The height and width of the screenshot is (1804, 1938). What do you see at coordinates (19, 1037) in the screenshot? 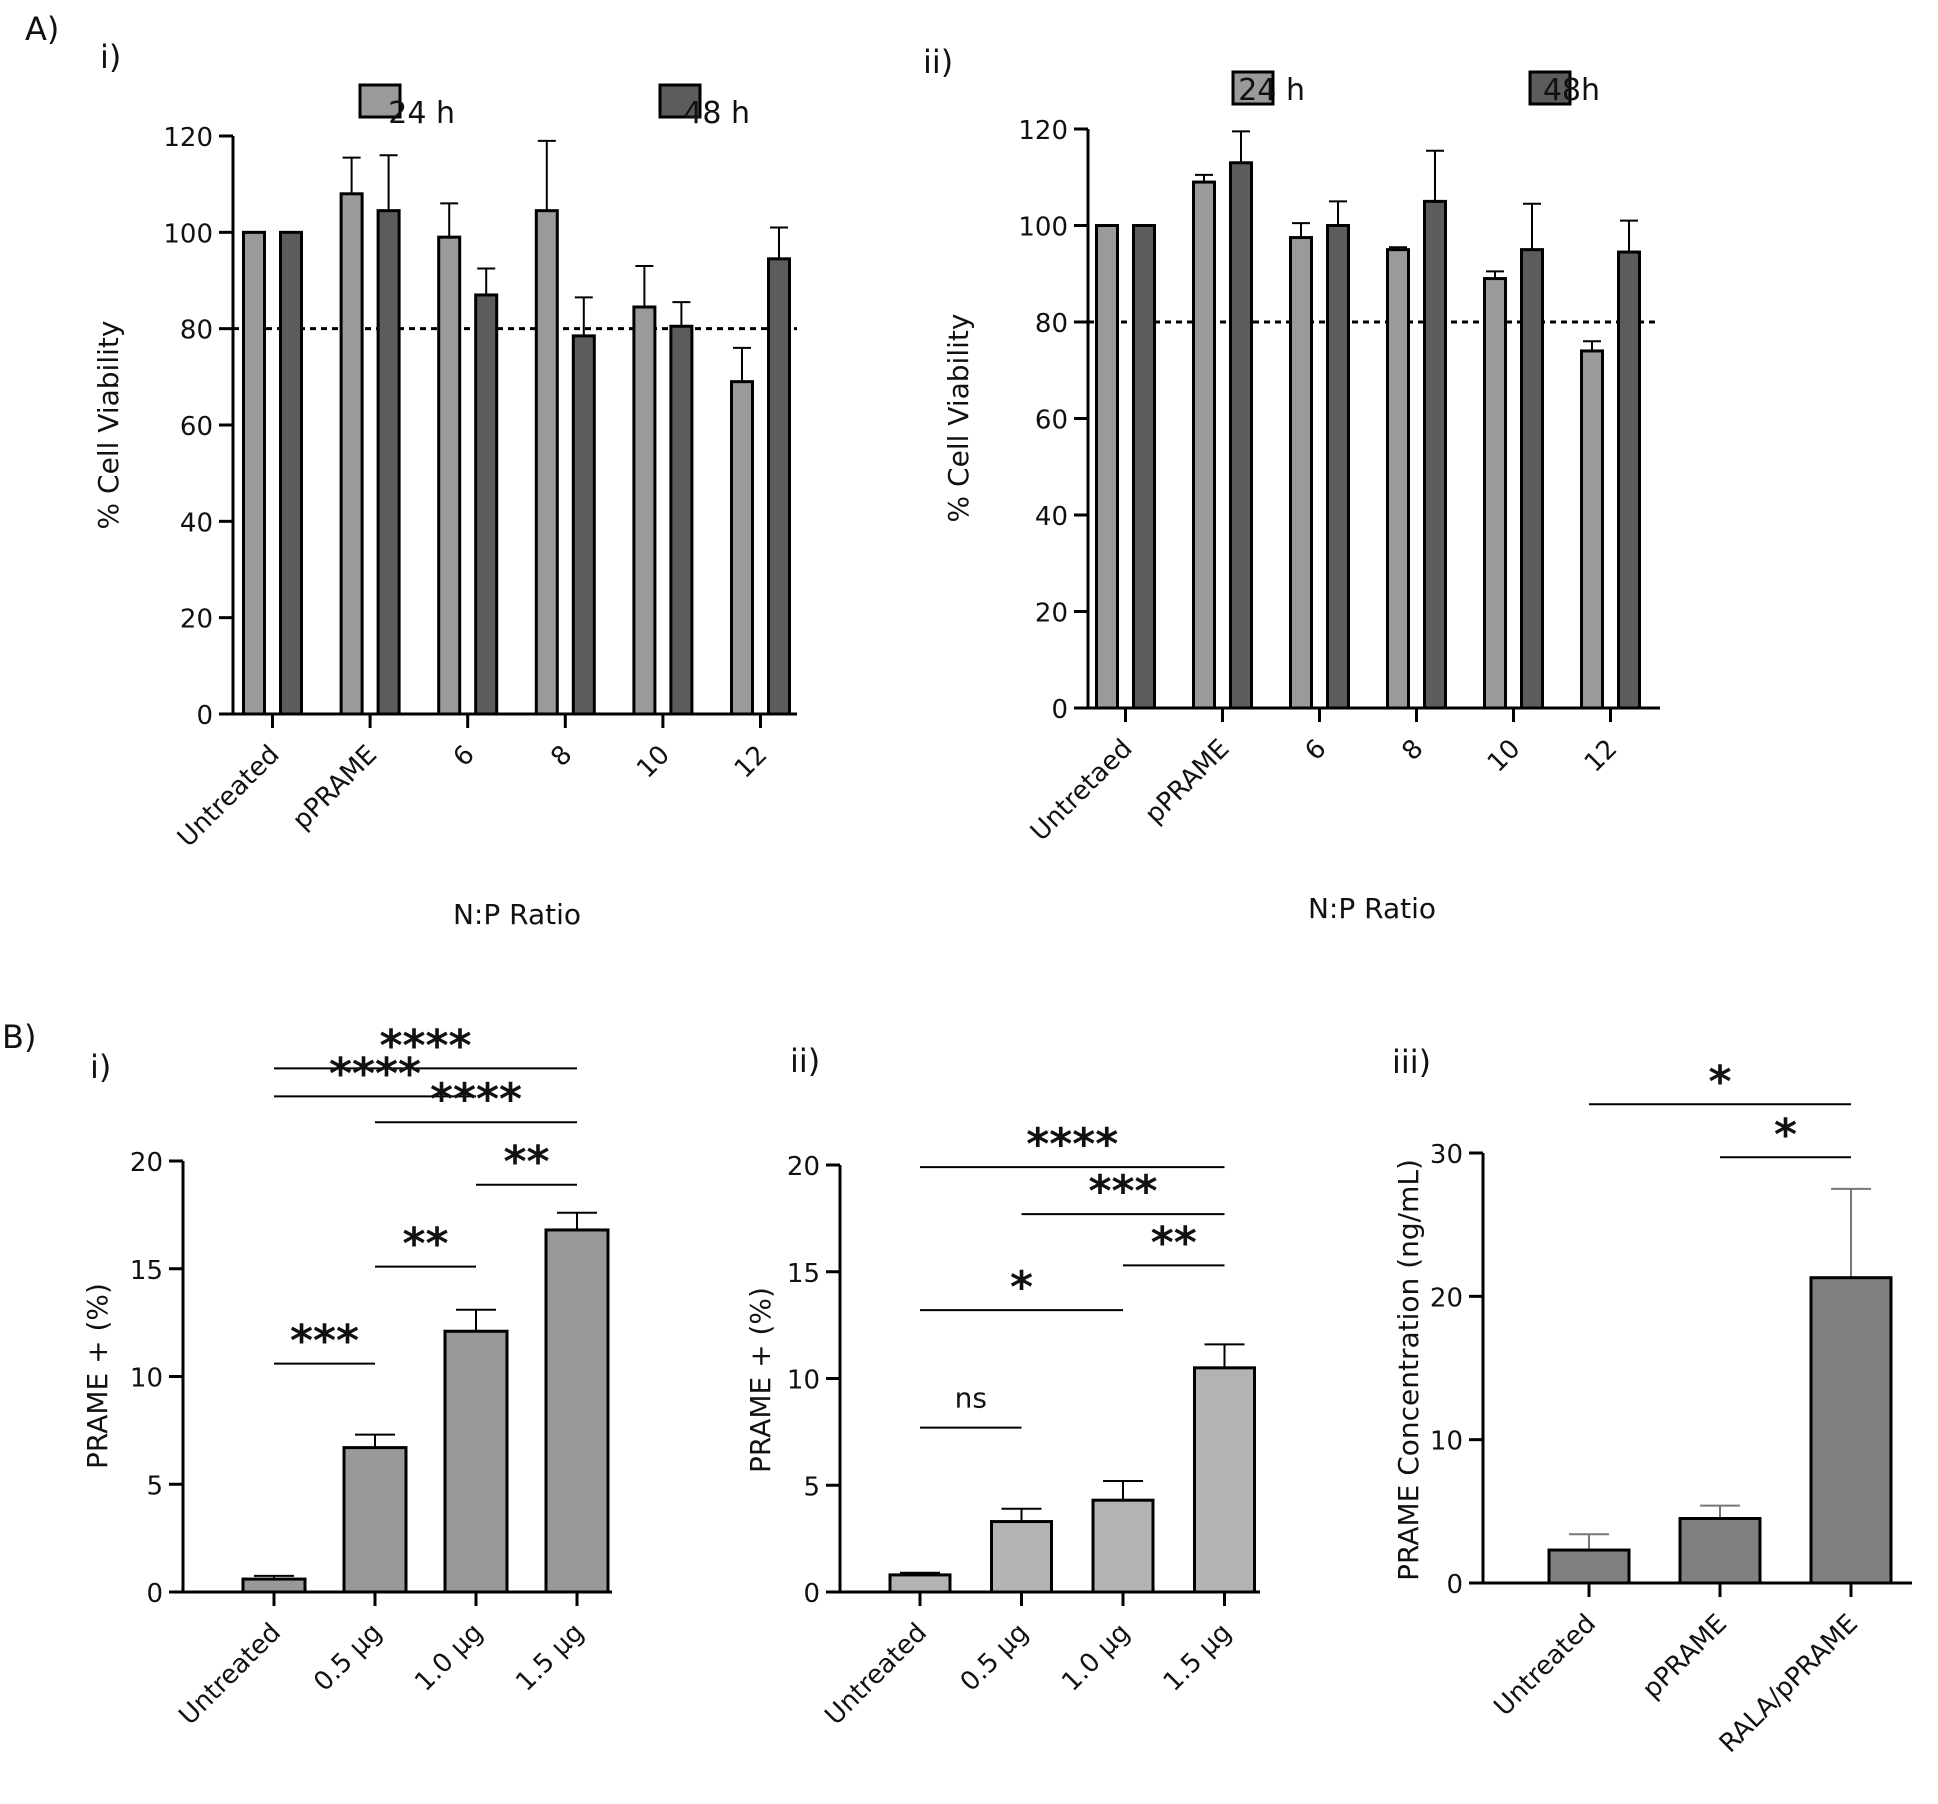
I see `section-b-label: B)` at bounding box center [19, 1037].